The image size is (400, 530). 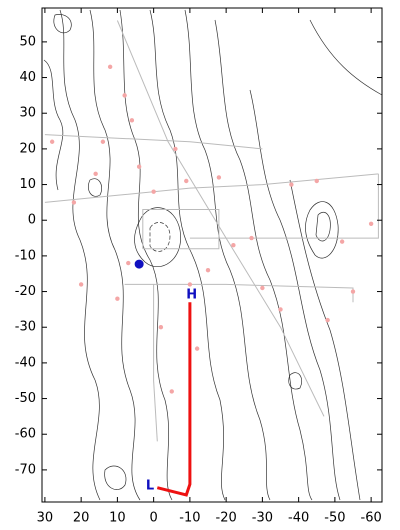 What do you see at coordinates (45, 518) in the screenshot?
I see `x-tick-label: 30` at bounding box center [45, 518].